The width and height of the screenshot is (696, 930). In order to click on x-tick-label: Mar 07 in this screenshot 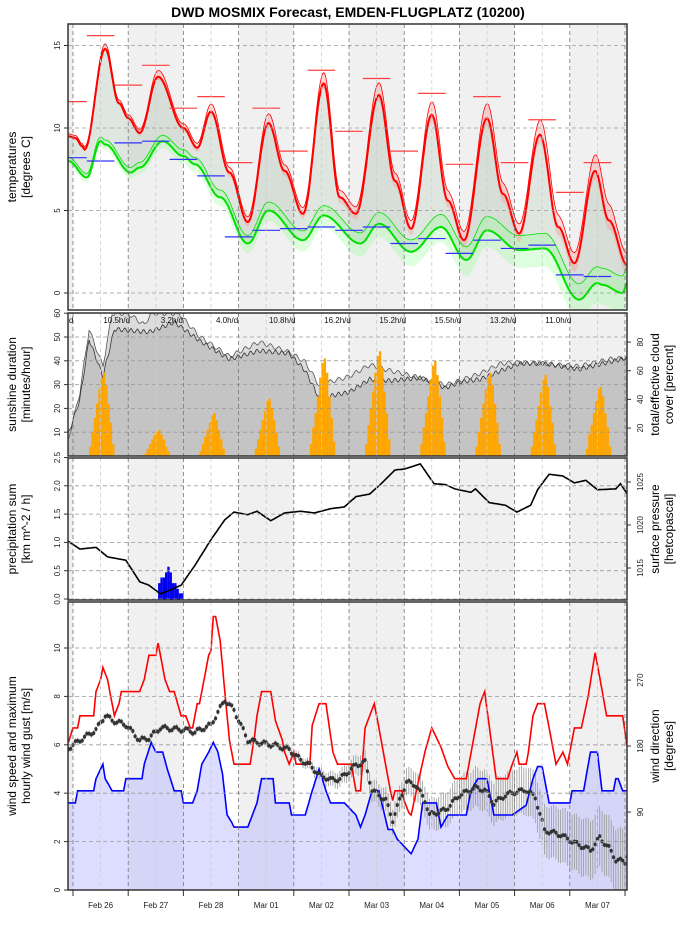, I will do `click(597, 905)`.